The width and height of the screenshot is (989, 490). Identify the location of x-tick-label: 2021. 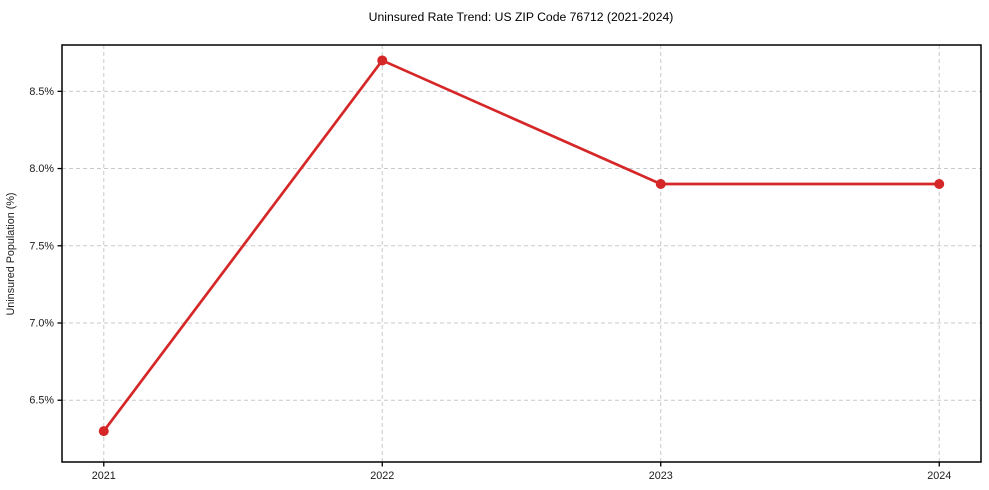
(104, 476).